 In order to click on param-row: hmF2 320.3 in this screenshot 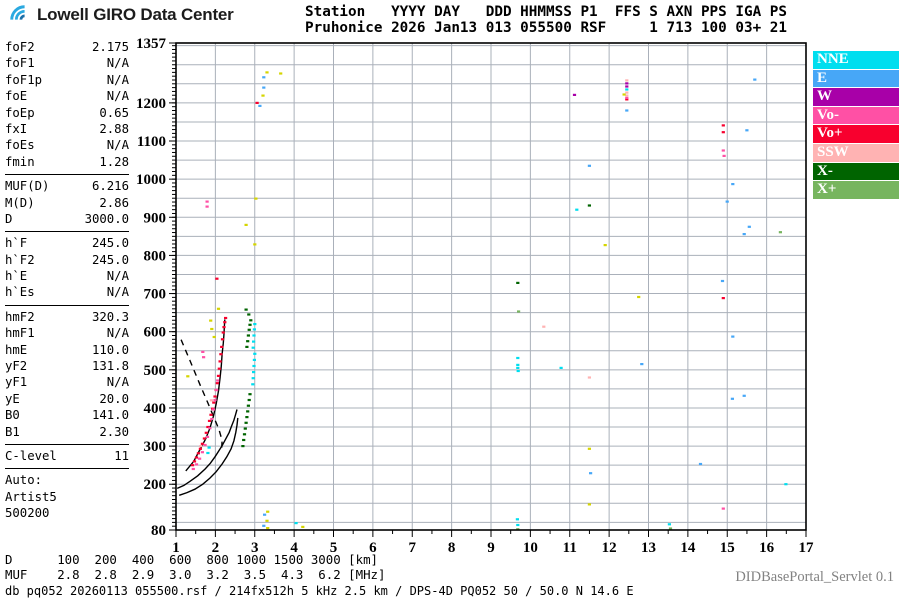, I will do `click(67, 317)`.